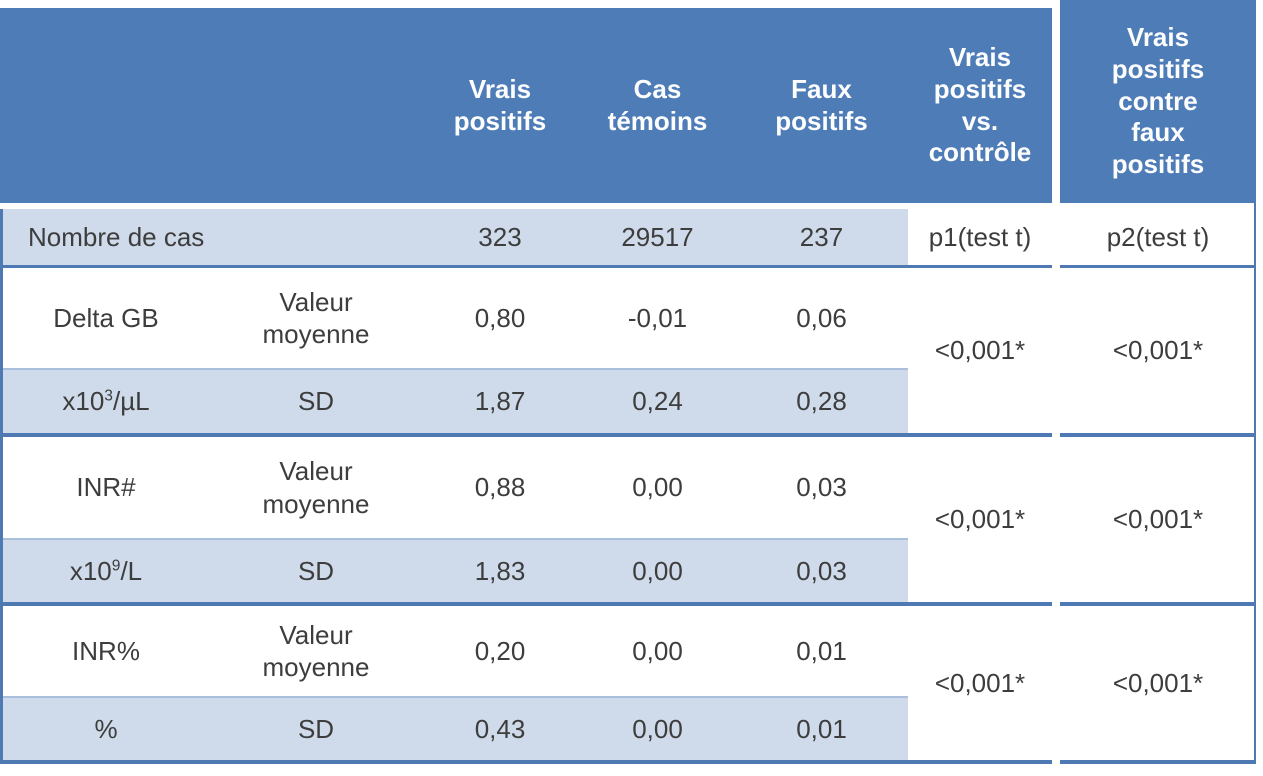 Image resolution: width=1263 pixels, height=776 pixels. Describe the element at coordinates (500, 237) in the screenshot. I see `counts-vrais-positifs: 323` at that location.